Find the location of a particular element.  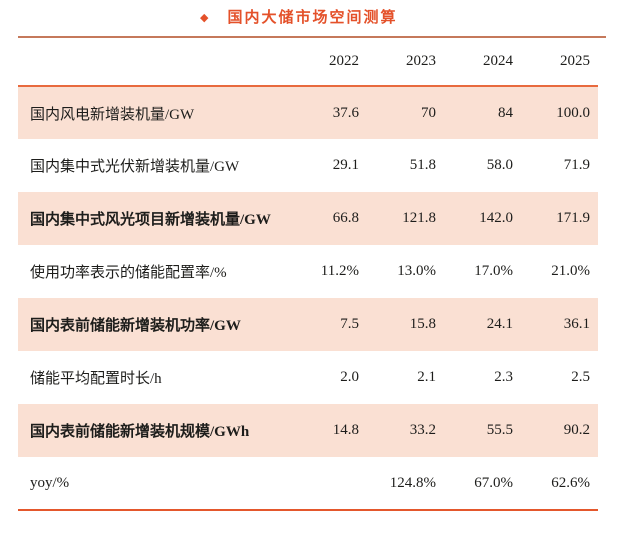

table-header: 2022 2023 2024 2025 is located at coordinates (308, 62).